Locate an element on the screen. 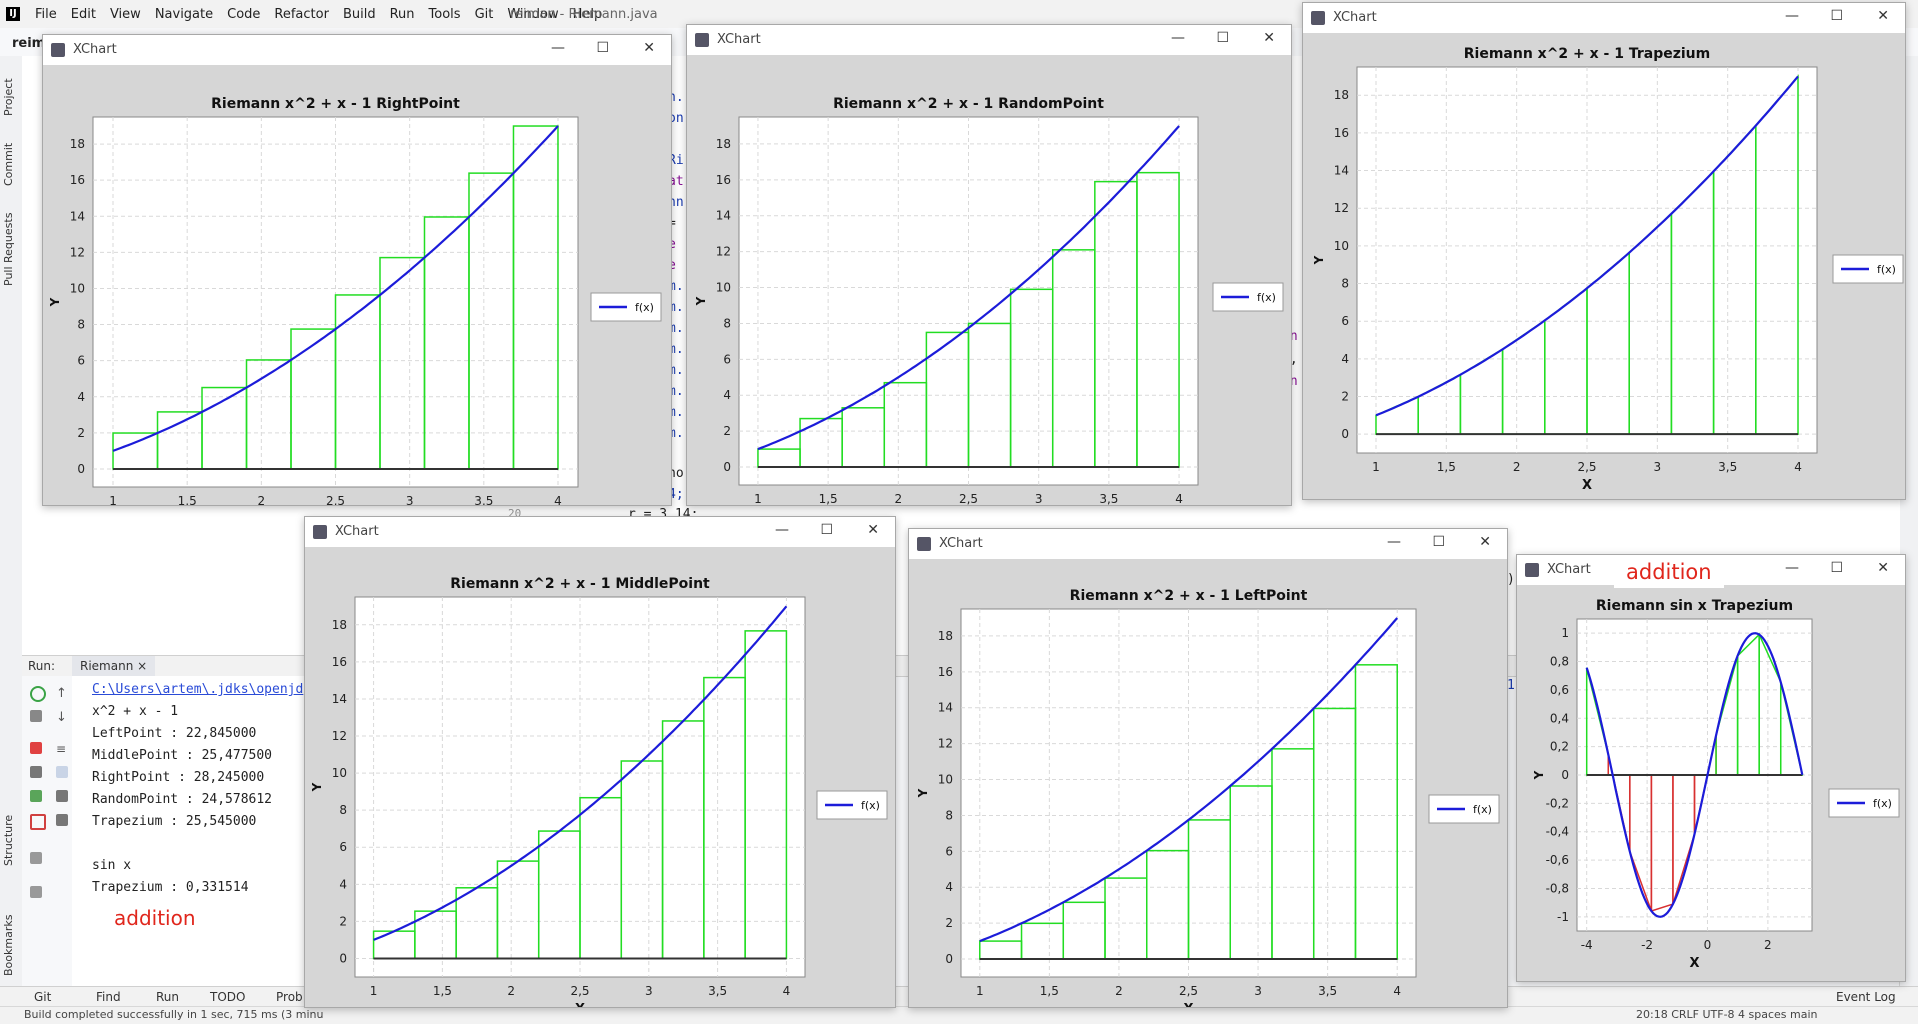 The width and height of the screenshot is (1918, 1024). y-tick-label: 18 is located at coordinates (945, 636).